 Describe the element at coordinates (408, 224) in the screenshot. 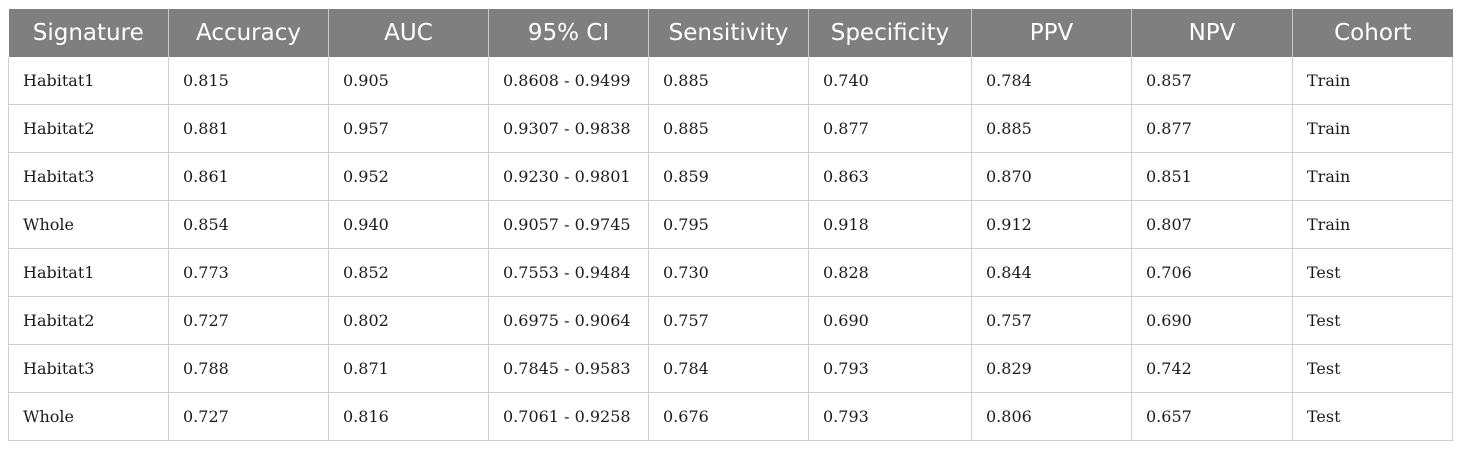

I see `table-cell: 0.940` at that location.